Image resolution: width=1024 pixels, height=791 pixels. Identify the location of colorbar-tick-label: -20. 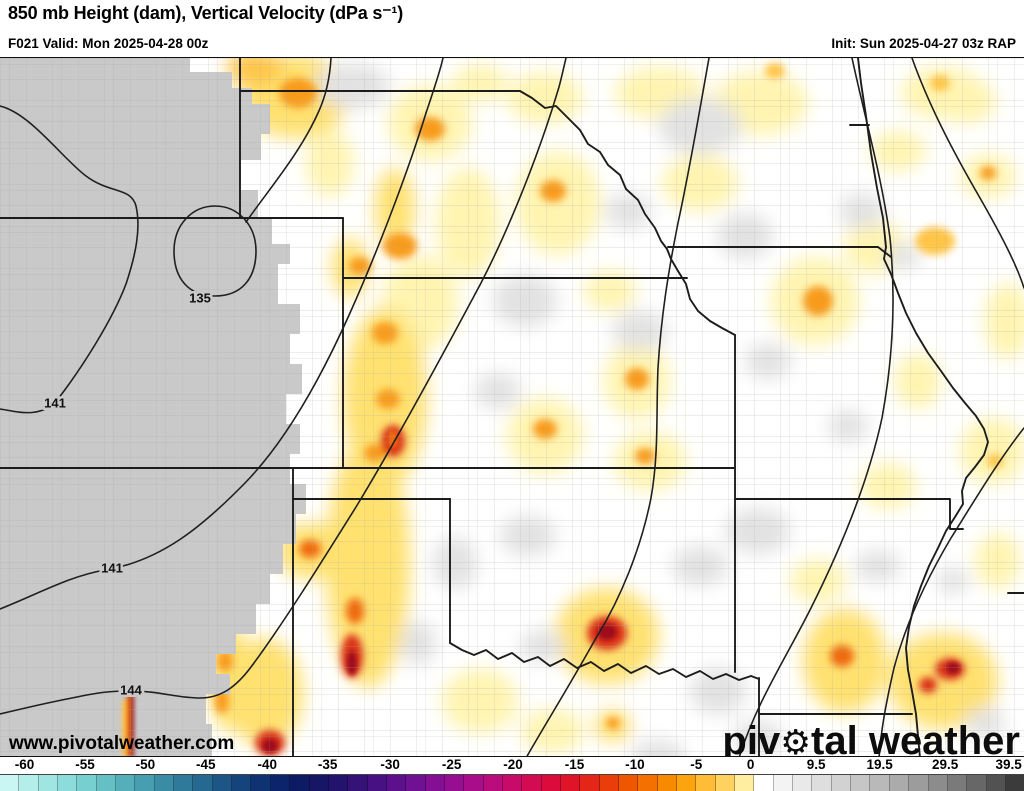
(513, 764).